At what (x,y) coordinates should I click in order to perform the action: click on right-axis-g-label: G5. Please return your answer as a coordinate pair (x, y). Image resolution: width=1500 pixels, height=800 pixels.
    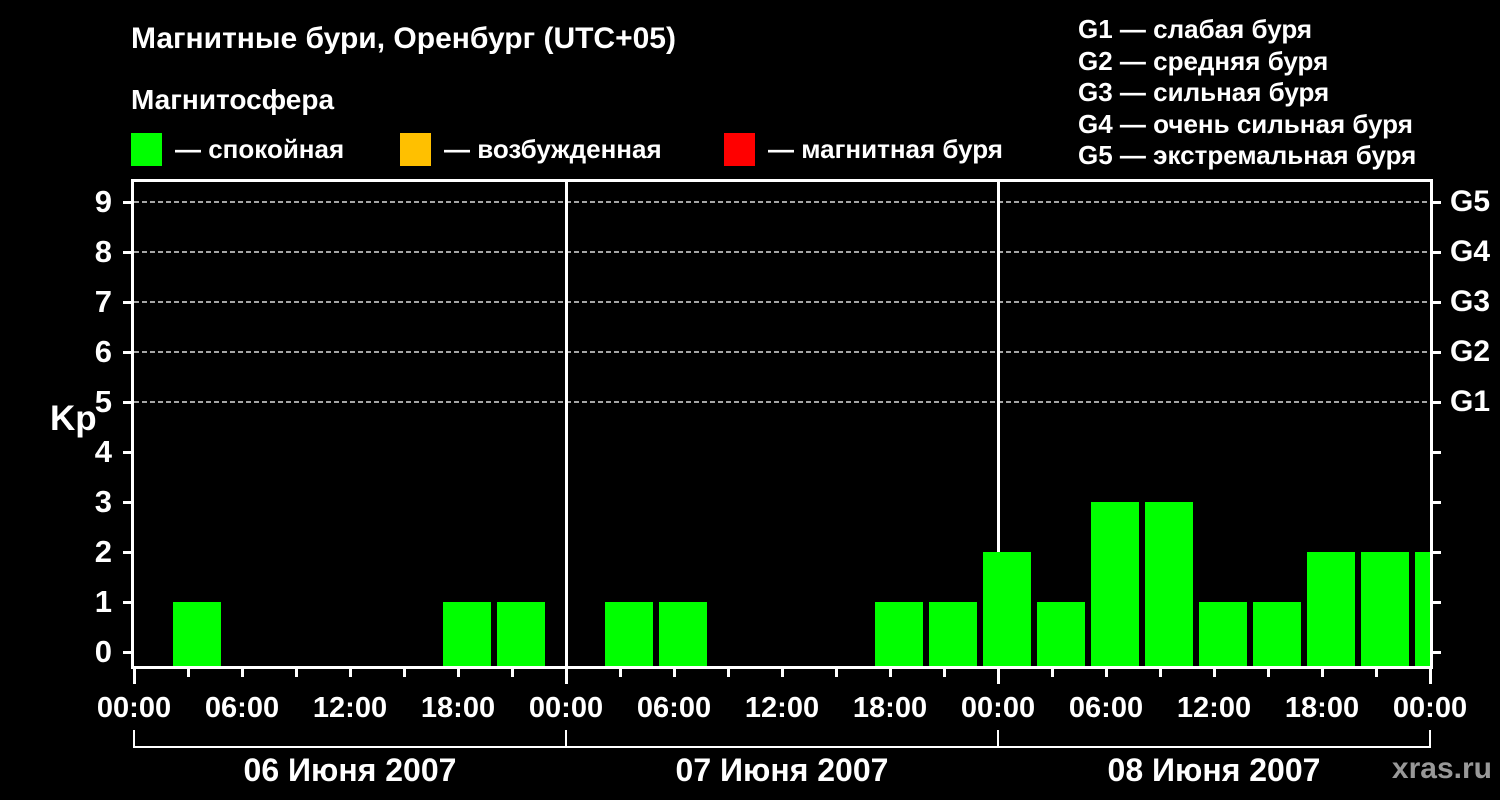
    Looking at the image, I should click on (1470, 201).